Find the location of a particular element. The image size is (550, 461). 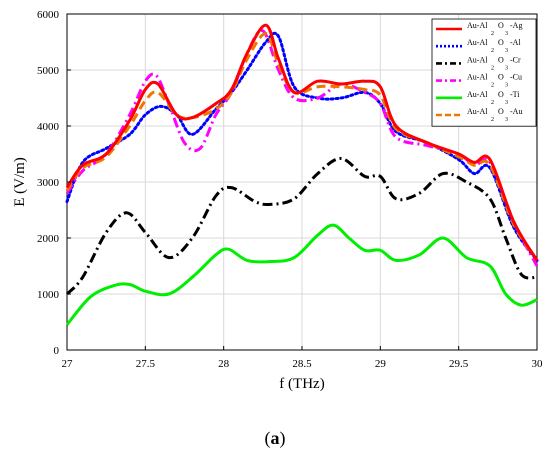

caption-label: a is located at coordinates (275, 438).